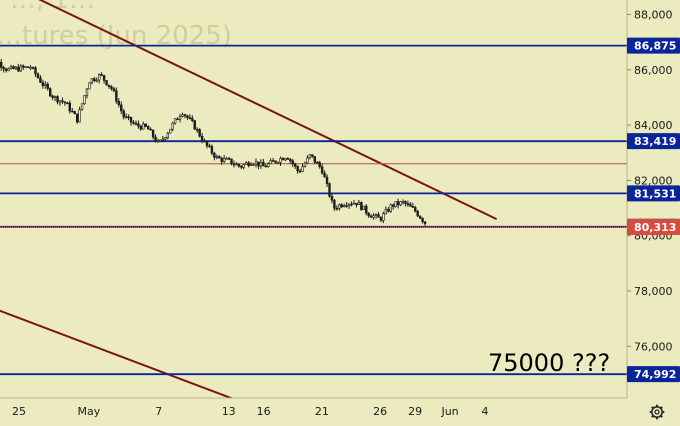 The image size is (680, 426). I want to click on time-axis-panel, so click(340, 412).